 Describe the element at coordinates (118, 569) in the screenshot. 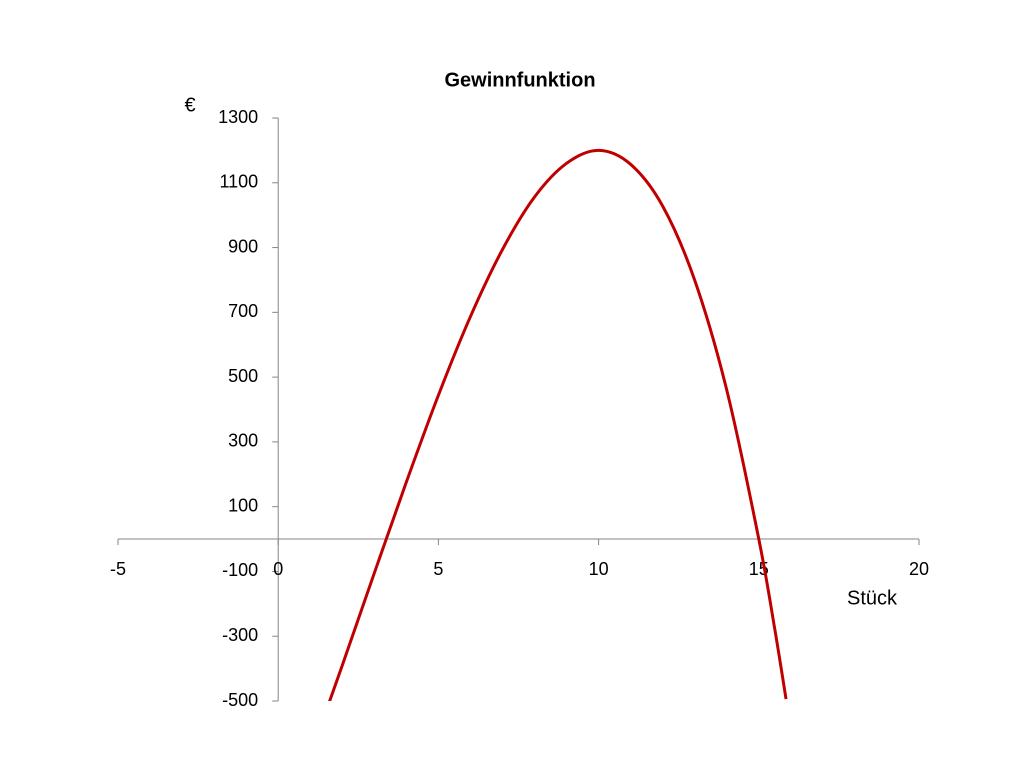

I see `x-tick-label: -5` at that location.